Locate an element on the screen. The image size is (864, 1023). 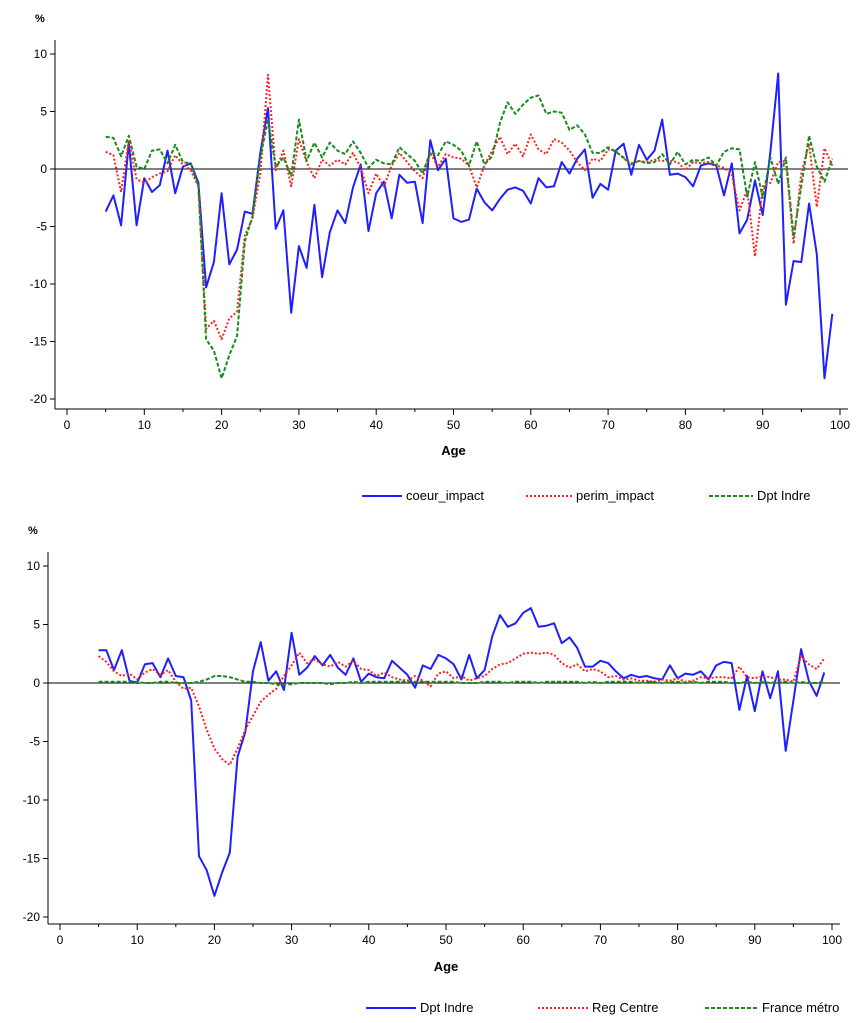
legend-label: France métro is located at coordinates (800, 1007).